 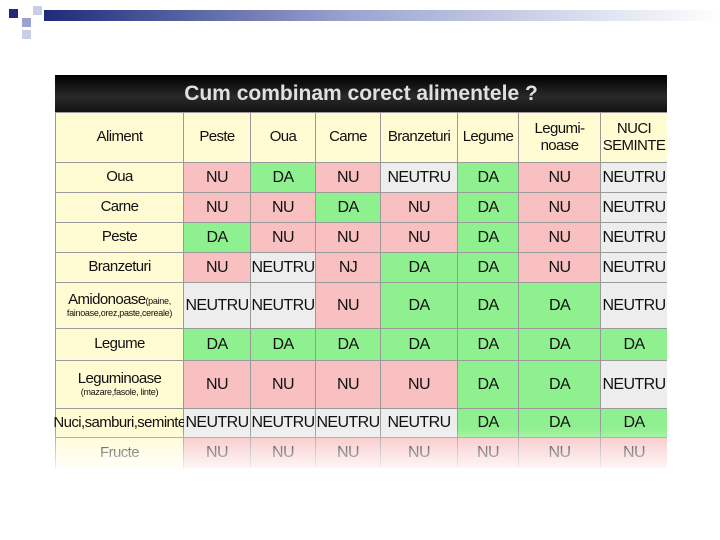 I want to click on row-label-cell: Oua, so click(x=119, y=177).